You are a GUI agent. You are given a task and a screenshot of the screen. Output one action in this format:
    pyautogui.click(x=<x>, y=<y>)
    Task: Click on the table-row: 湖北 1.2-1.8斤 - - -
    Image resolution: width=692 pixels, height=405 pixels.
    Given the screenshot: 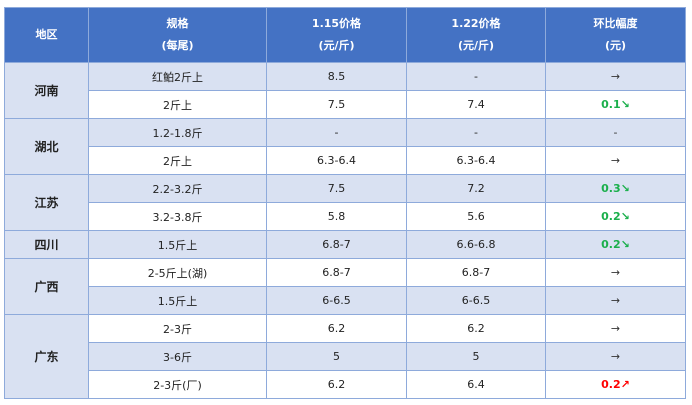 What is the action you would take?
    pyautogui.click(x=345, y=146)
    